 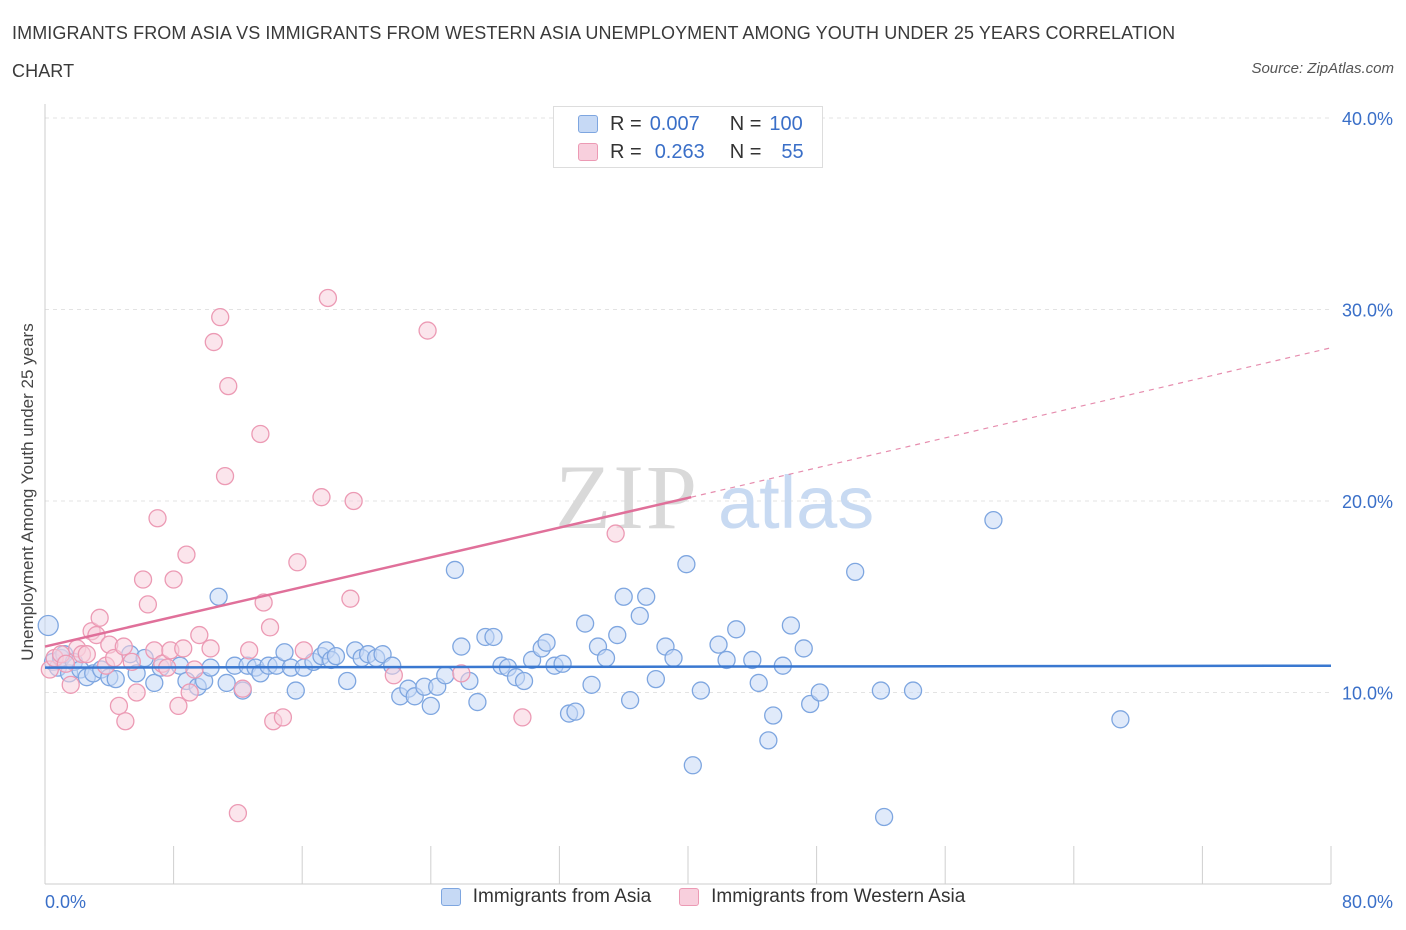 I want to click on x-tick-label: 80.0%, so click(x=1367, y=902).